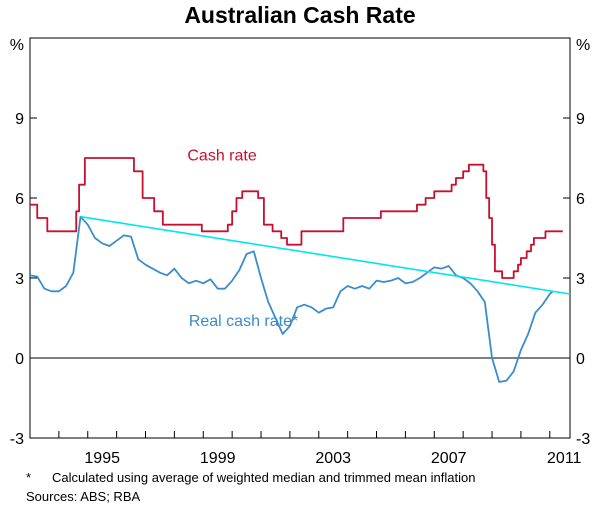  Describe the element at coordinates (221, 156) in the screenshot. I see `cash-rate-label: Cash rate` at that location.